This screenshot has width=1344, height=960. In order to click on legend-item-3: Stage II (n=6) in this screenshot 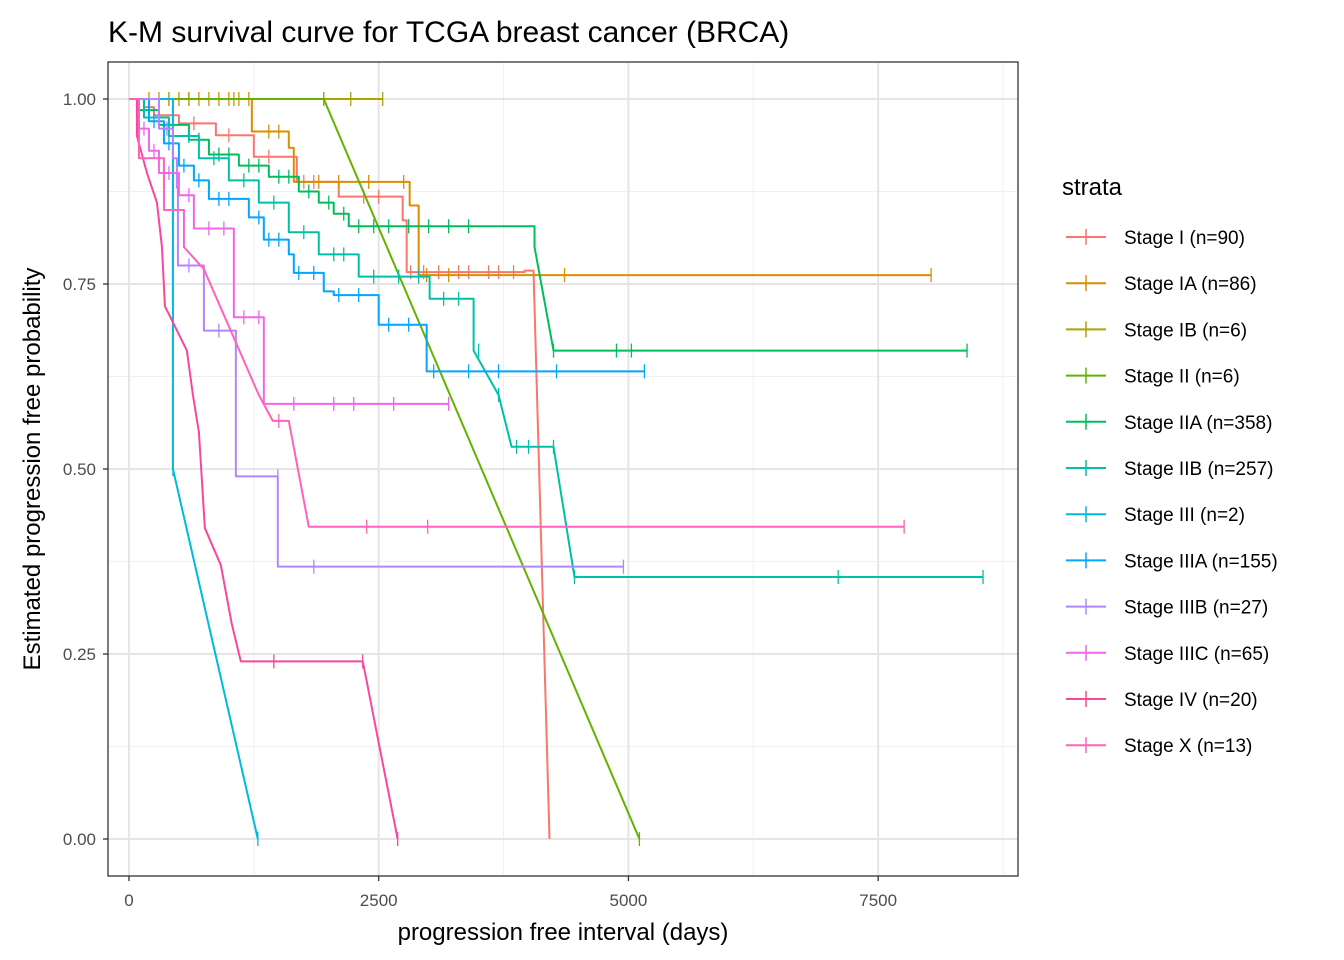, I will do `click(1153, 377)`.